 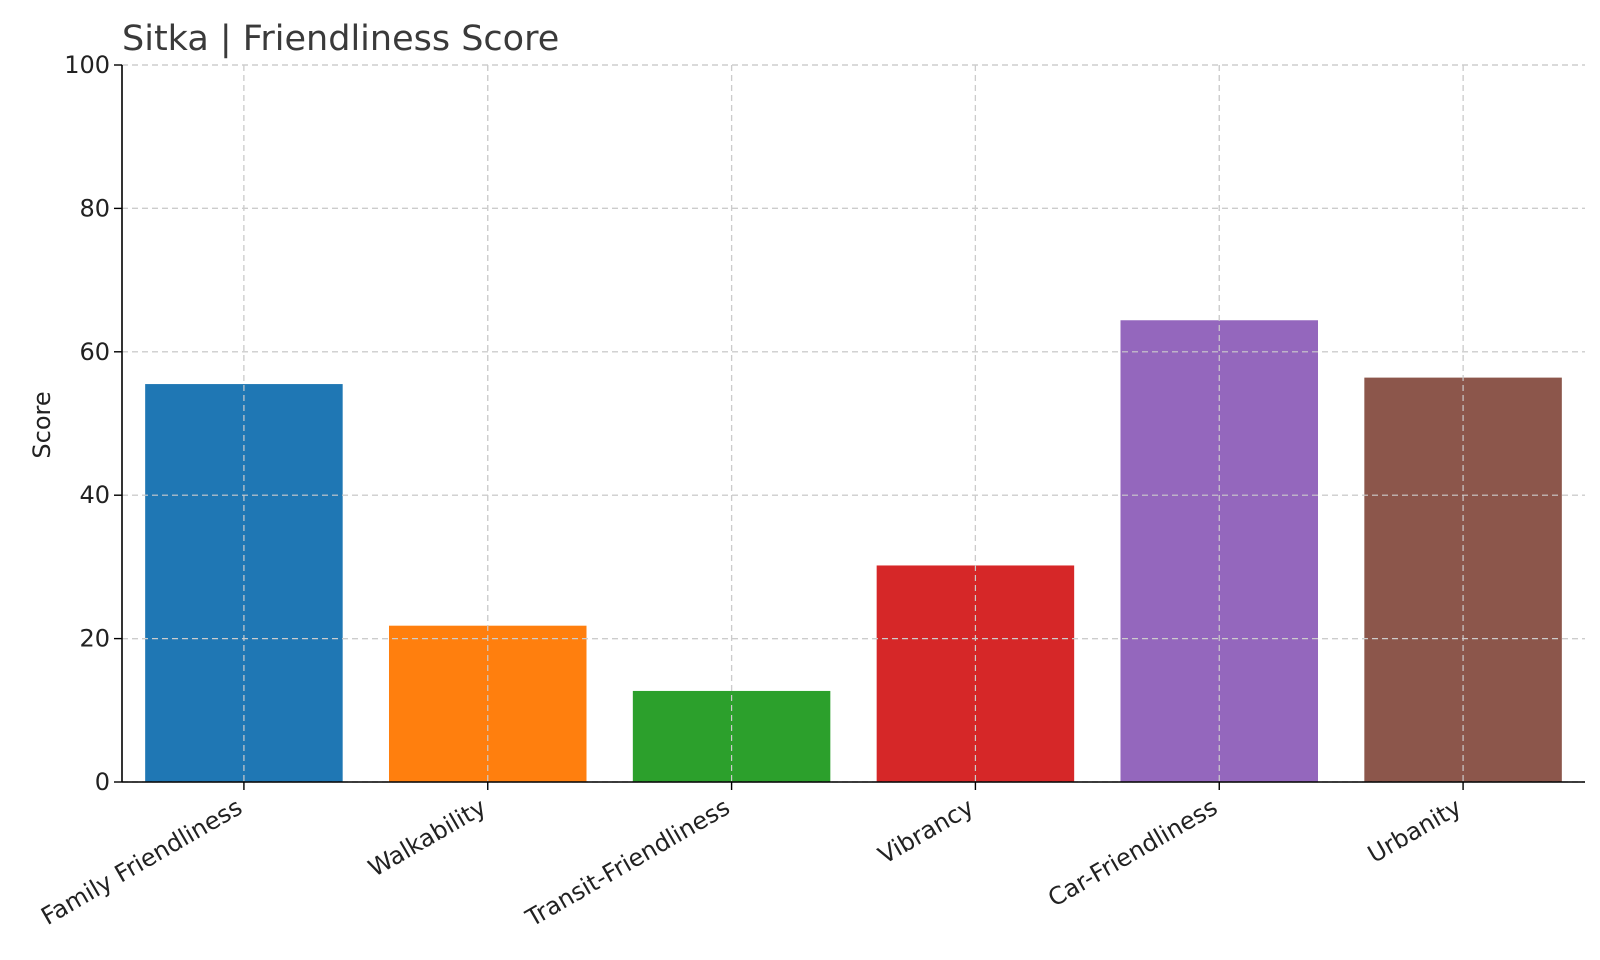 What do you see at coordinates (141, 862) in the screenshot?
I see `x-tick-label: Family Friendliness` at bounding box center [141, 862].